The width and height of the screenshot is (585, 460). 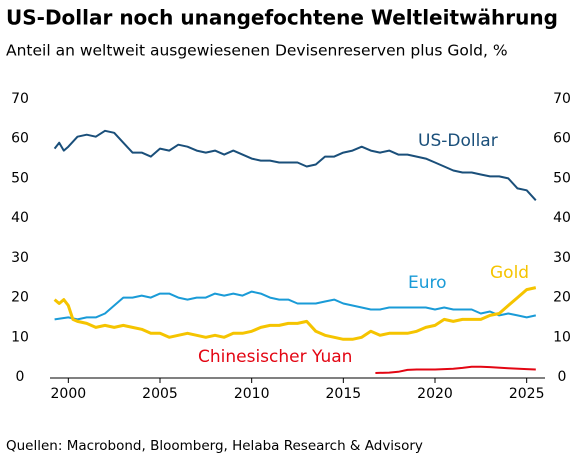 I want to click on y2-tick-label: 20, so click(x=562, y=298).